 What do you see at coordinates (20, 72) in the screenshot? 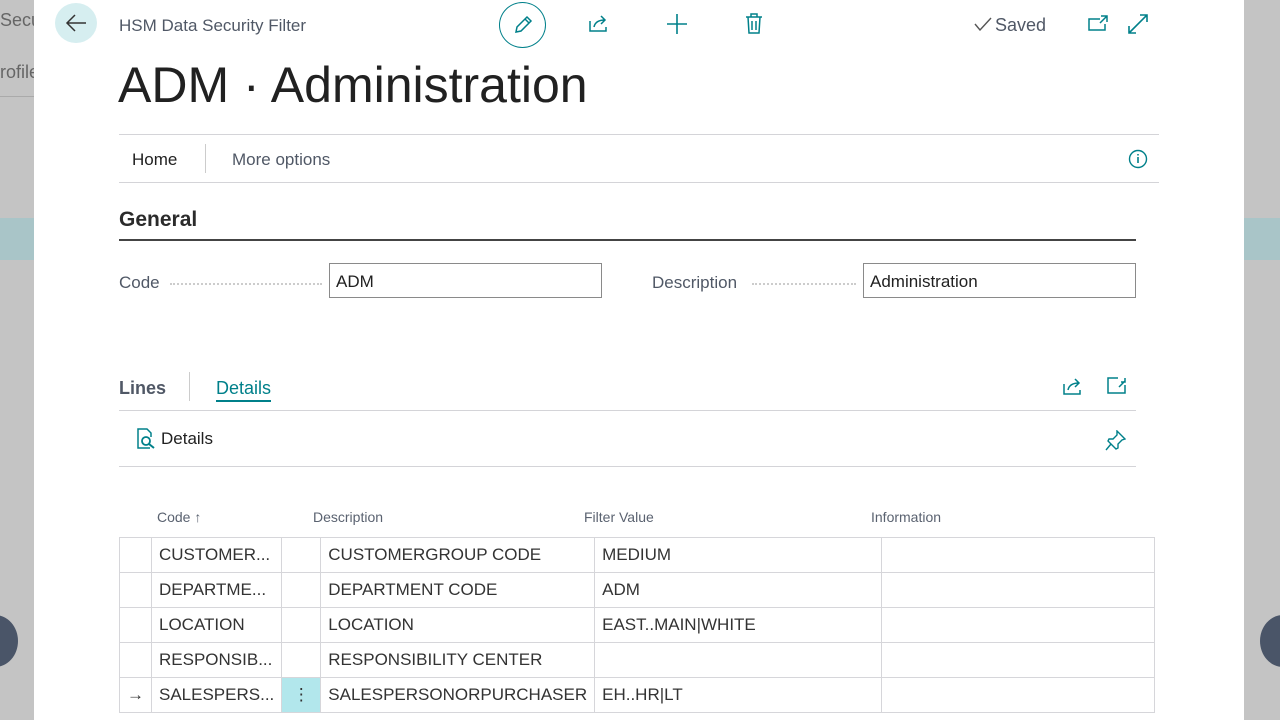
I see `background-text: rofile` at bounding box center [20, 72].